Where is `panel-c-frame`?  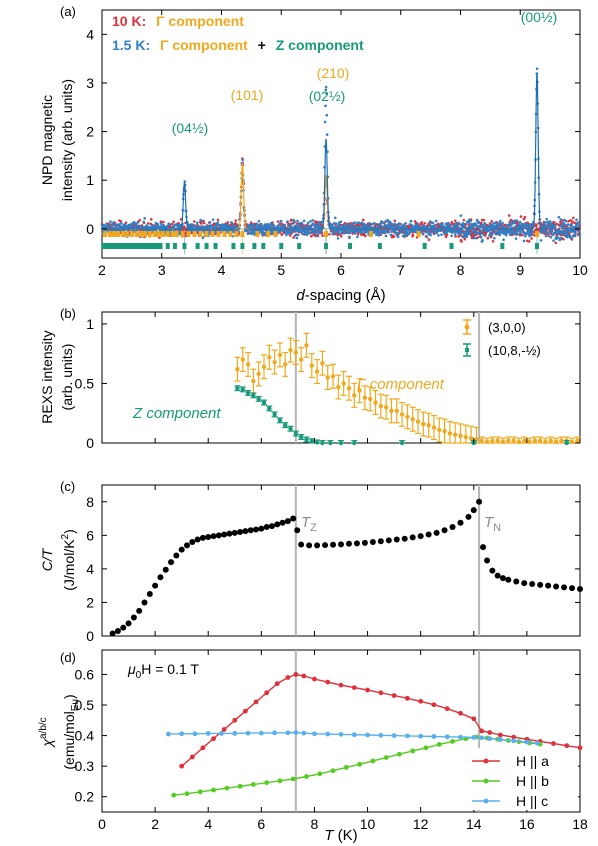 panel-c-frame is located at coordinates (341, 560).